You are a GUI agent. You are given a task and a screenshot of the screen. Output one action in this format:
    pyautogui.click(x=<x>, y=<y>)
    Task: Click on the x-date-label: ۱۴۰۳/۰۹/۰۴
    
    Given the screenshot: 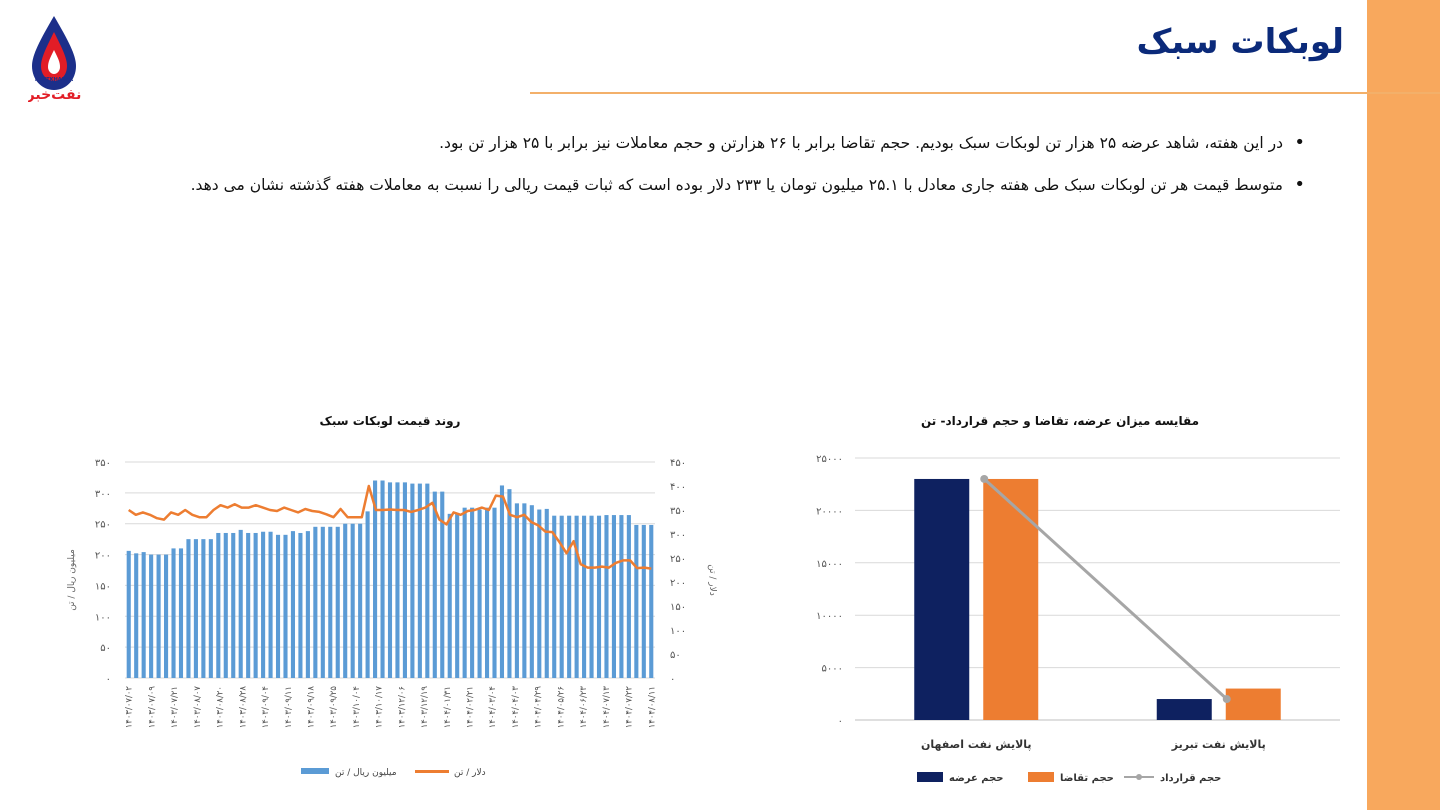 What is the action you would take?
    pyautogui.click(x=266, y=707)
    